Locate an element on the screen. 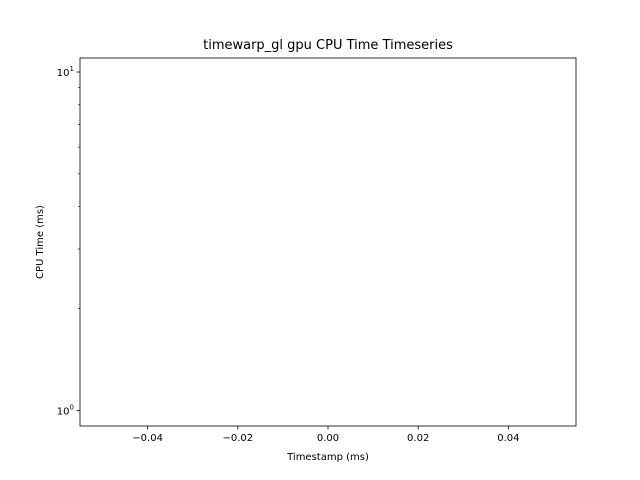 The height and width of the screenshot is (480, 640). chart-title: timewarp_gl gpu CPU Time Timeseries is located at coordinates (328, 45).